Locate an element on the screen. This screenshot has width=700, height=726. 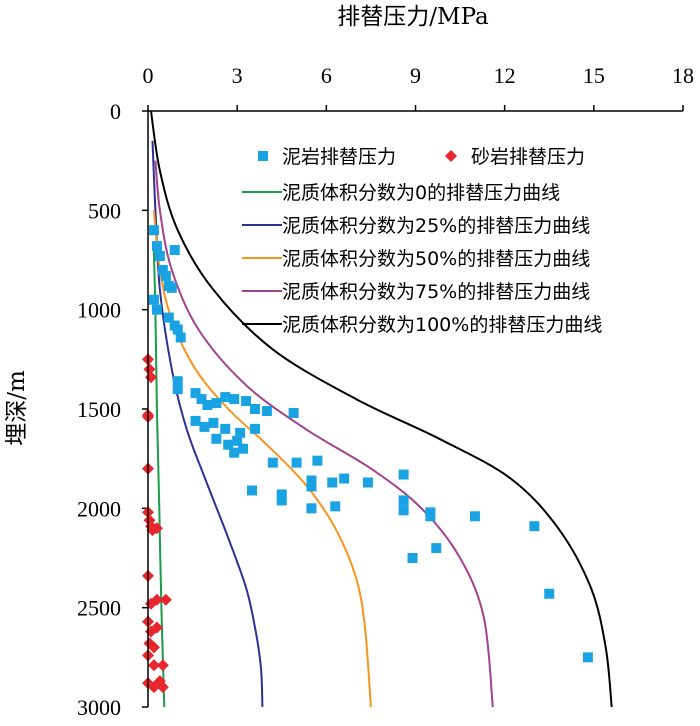
chart-title: 排替压力/MPa is located at coordinates (413, 17).